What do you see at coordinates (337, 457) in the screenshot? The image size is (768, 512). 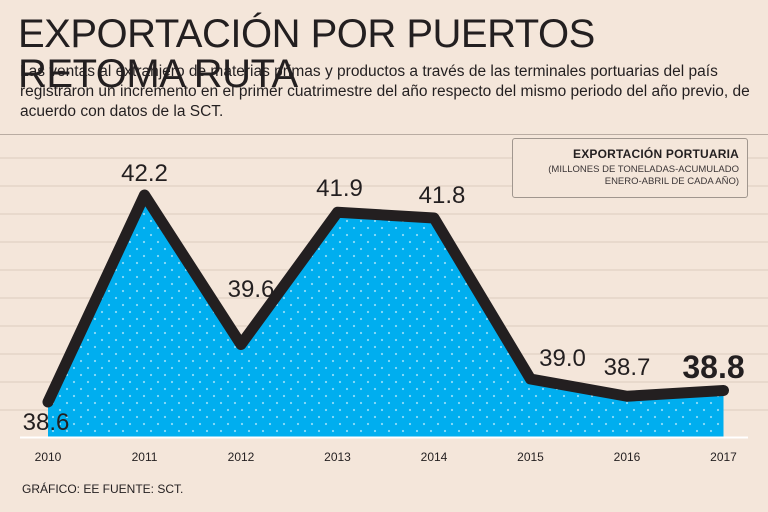 I see `x-tick-2013: 2013` at bounding box center [337, 457].